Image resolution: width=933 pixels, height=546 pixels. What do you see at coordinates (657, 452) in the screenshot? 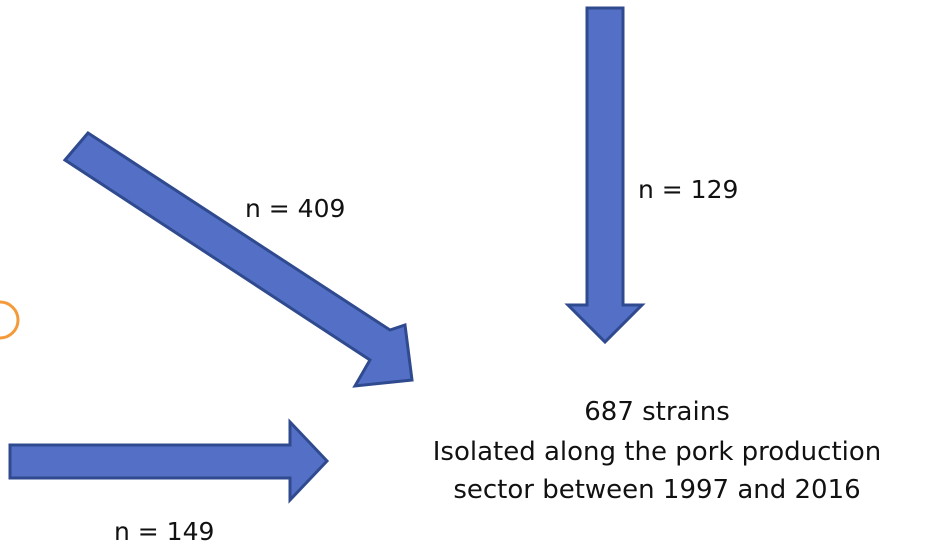
I see `target-text: Isolated along the pork production` at bounding box center [657, 452].